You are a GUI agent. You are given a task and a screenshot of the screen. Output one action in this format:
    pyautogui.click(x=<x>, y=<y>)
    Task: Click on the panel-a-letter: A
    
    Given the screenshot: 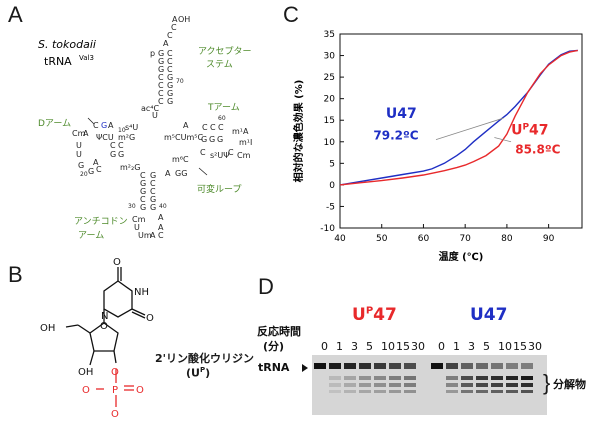 What is the action you would take?
    pyautogui.click(x=15, y=14)
    